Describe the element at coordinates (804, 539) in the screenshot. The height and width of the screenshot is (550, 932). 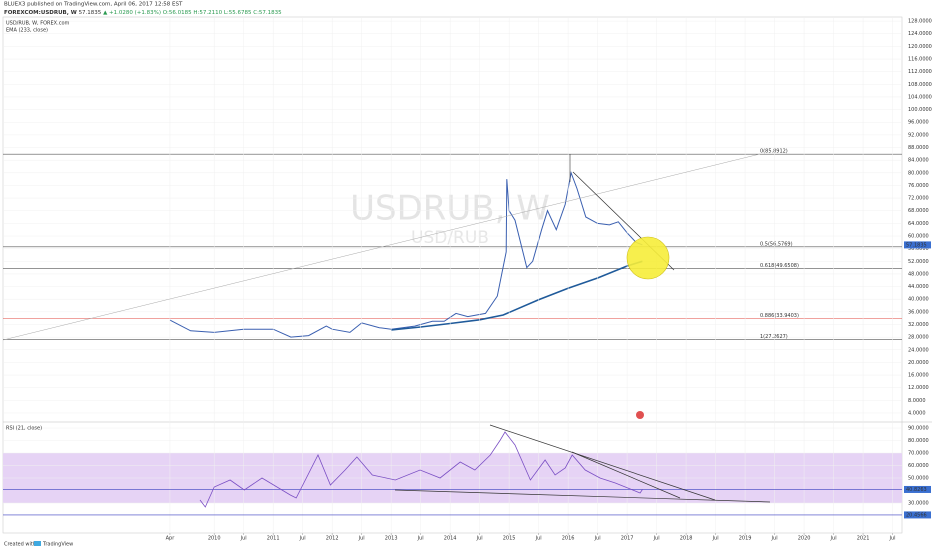
I see `x-tick-label: 2020` at that location.